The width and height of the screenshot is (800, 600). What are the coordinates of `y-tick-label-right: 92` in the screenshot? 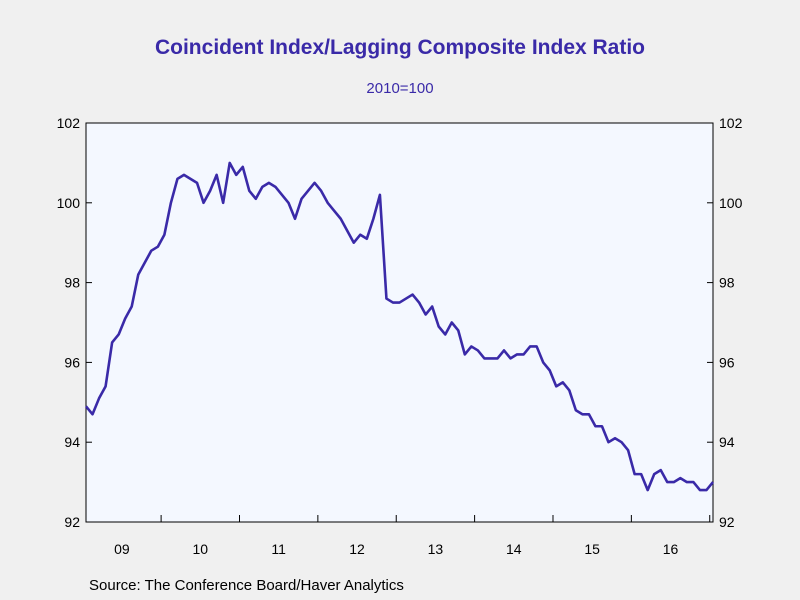 It's located at (727, 522).